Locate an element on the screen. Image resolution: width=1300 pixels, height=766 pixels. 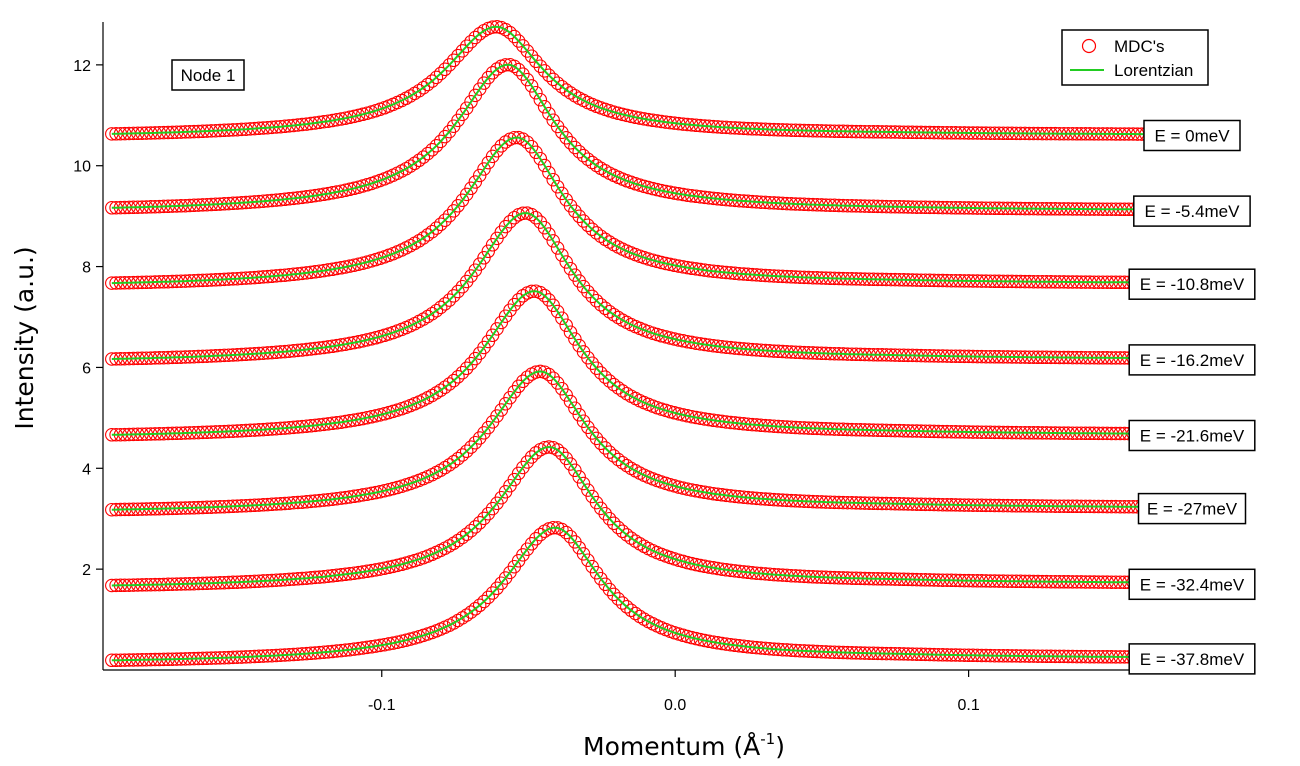
legend: MDC's Lorentzian is located at coordinates (1135, 57).